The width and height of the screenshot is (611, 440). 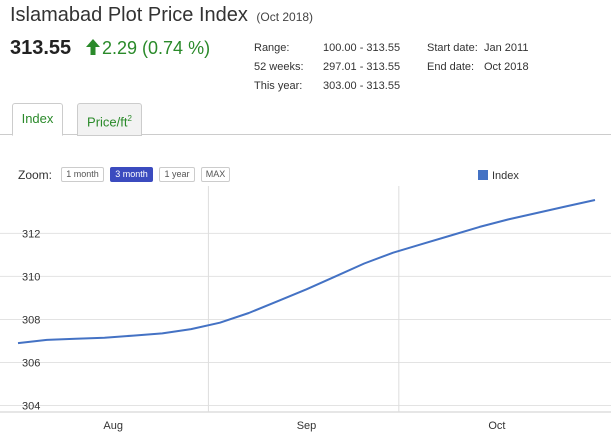 What do you see at coordinates (305, 119) in the screenshot?
I see `tab-bar: Index Price/ft2` at bounding box center [305, 119].